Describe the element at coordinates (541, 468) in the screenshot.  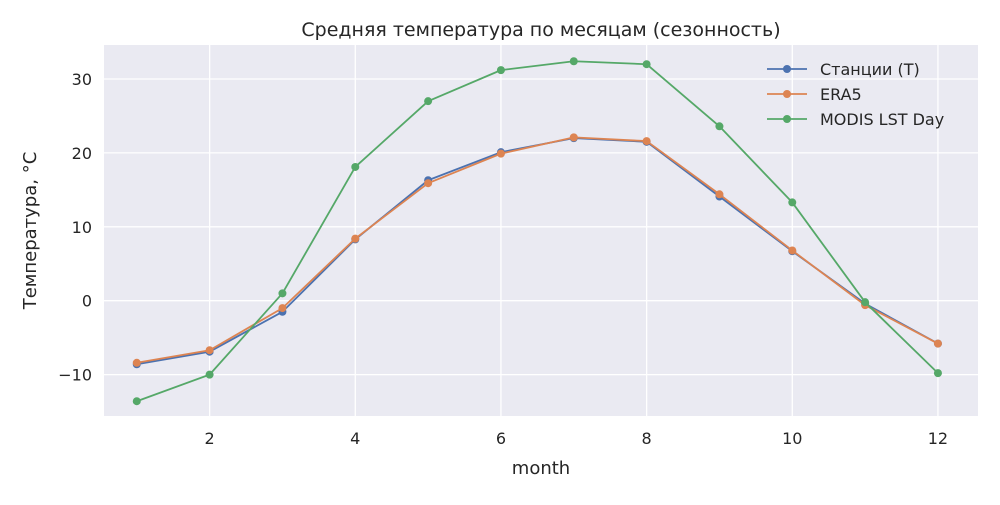
I see `x-axis-label: month` at that location.